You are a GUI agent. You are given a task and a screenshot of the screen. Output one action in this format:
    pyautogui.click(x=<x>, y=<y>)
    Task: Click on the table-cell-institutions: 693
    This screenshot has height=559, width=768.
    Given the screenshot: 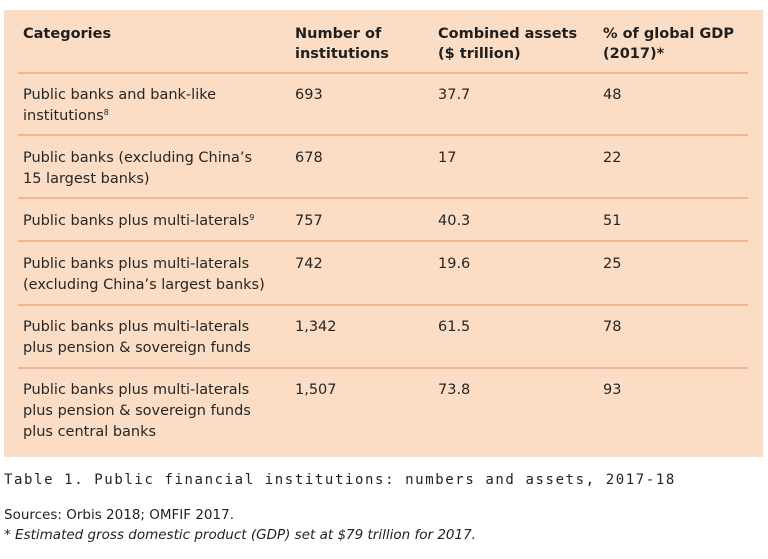 What is the action you would take?
    pyautogui.click(x=309, y=95)
    